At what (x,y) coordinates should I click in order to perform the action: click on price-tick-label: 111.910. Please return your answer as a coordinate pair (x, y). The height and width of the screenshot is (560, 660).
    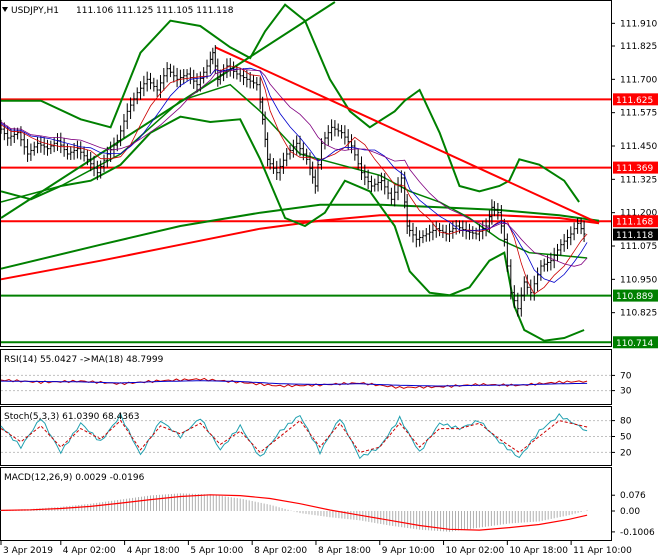
    Looking at the image, I should click on (638, 24).